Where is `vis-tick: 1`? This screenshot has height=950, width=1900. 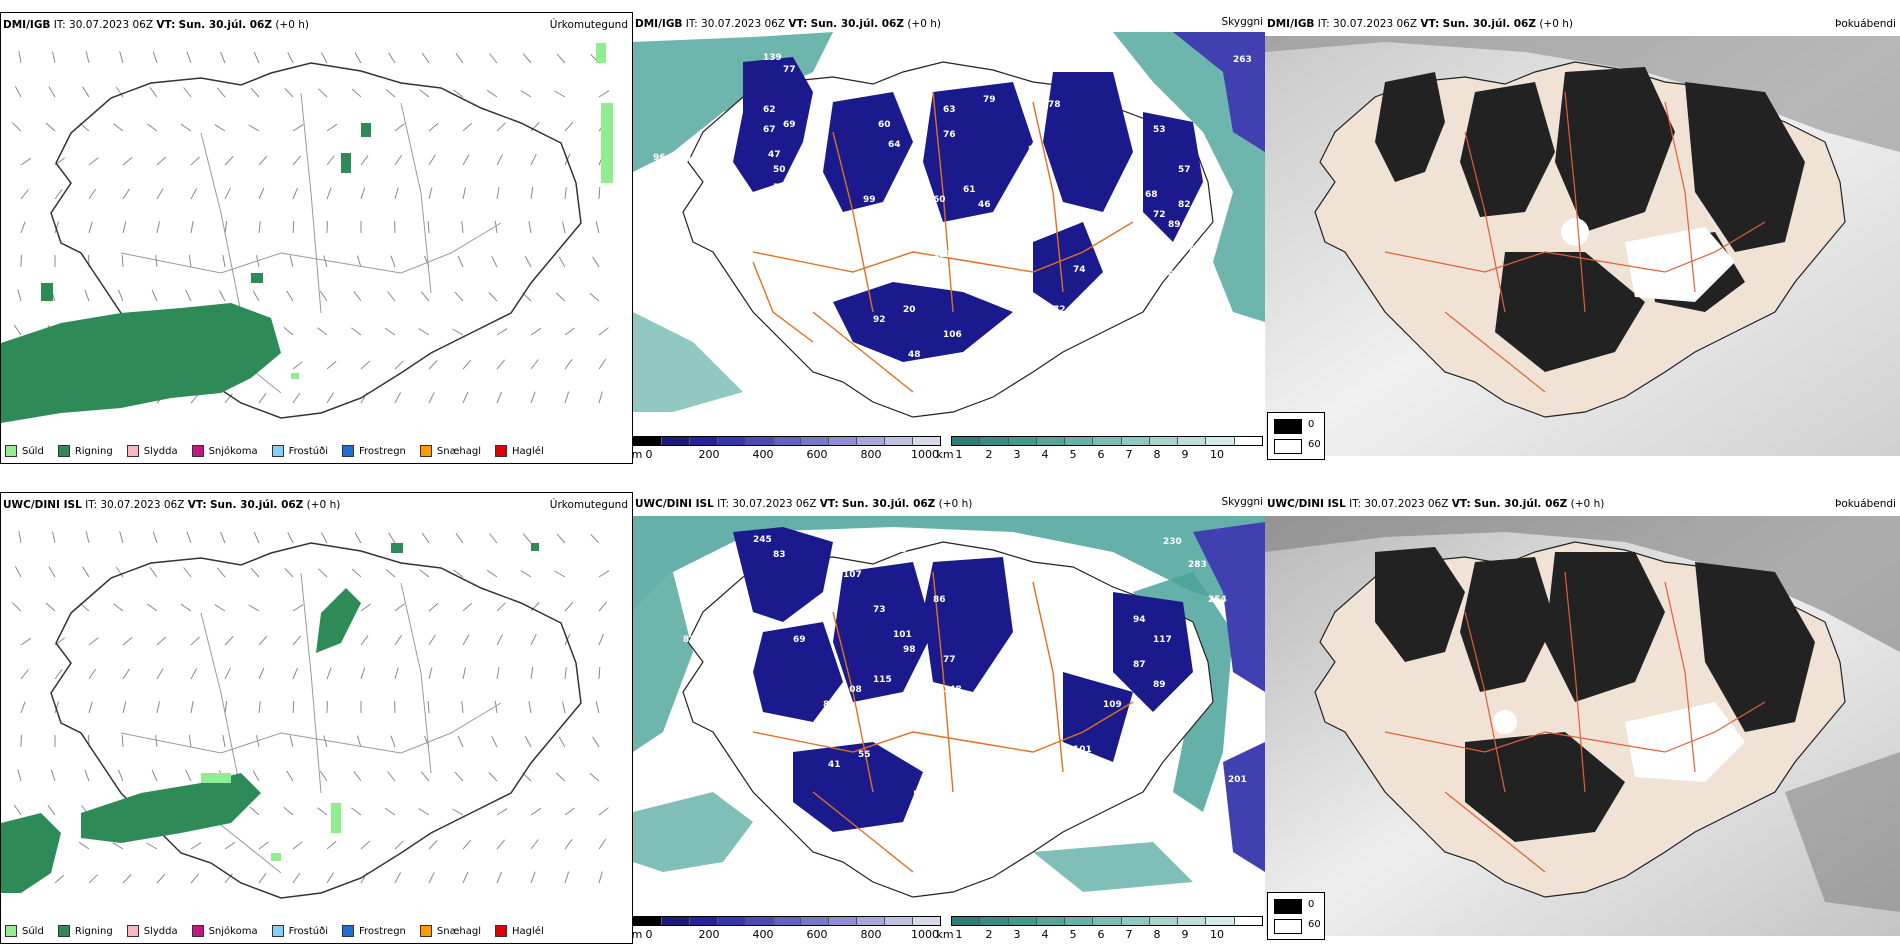
vis-tick: 1 is located at coordinates (959, 934).